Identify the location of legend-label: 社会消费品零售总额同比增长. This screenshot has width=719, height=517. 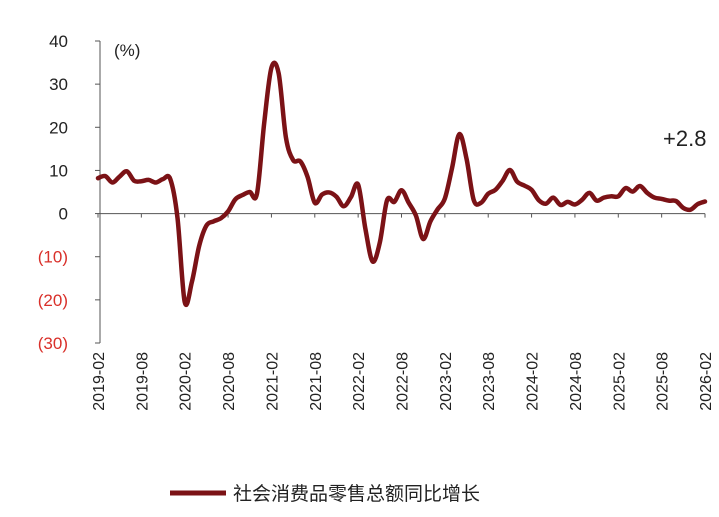
(356, 494).